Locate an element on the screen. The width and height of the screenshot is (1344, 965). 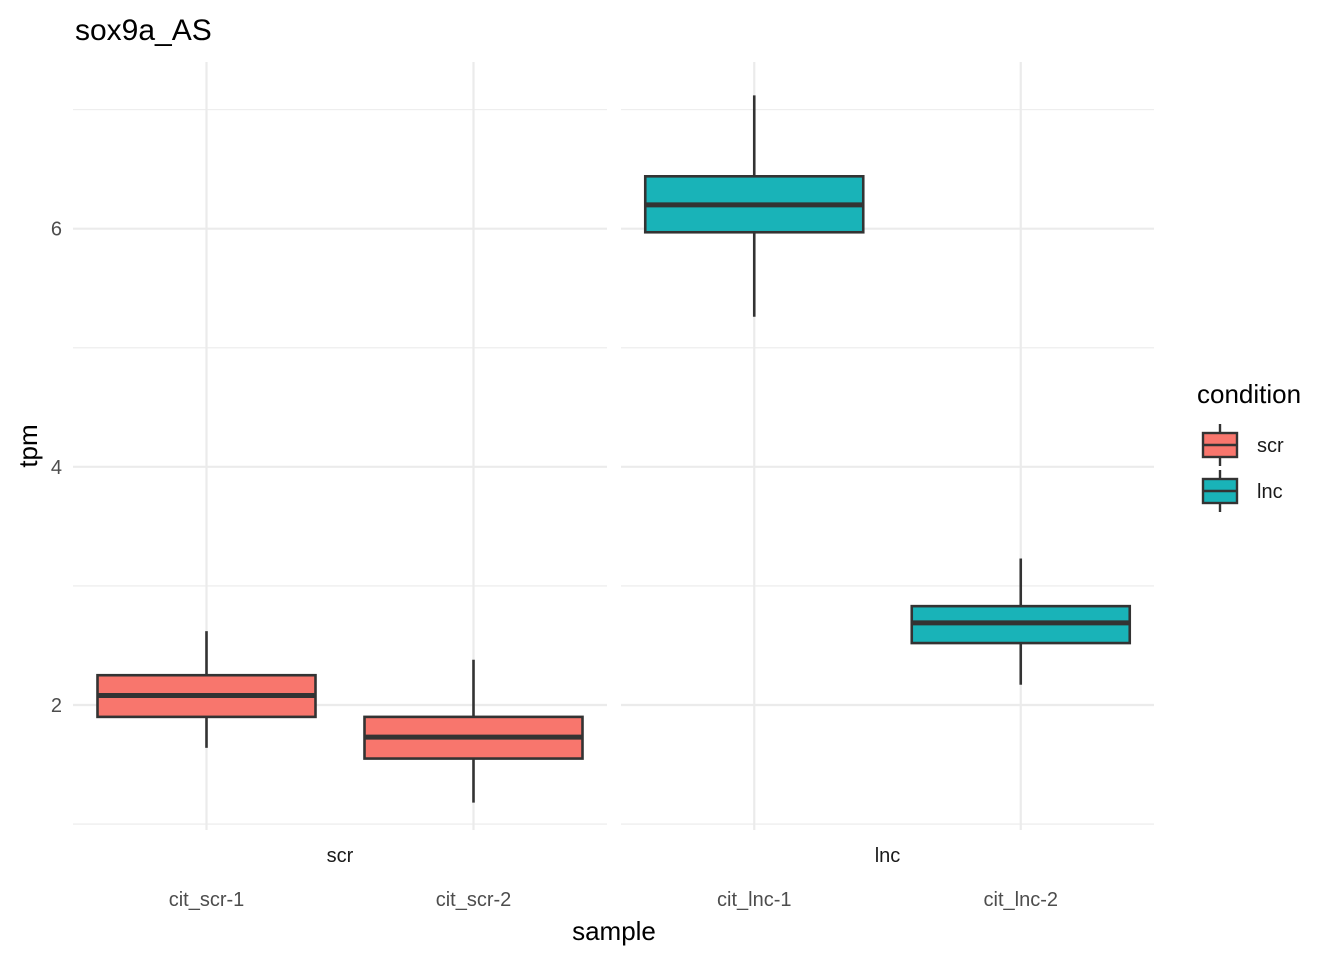
legend-key-lnc is located at coordinates (1220, 491).